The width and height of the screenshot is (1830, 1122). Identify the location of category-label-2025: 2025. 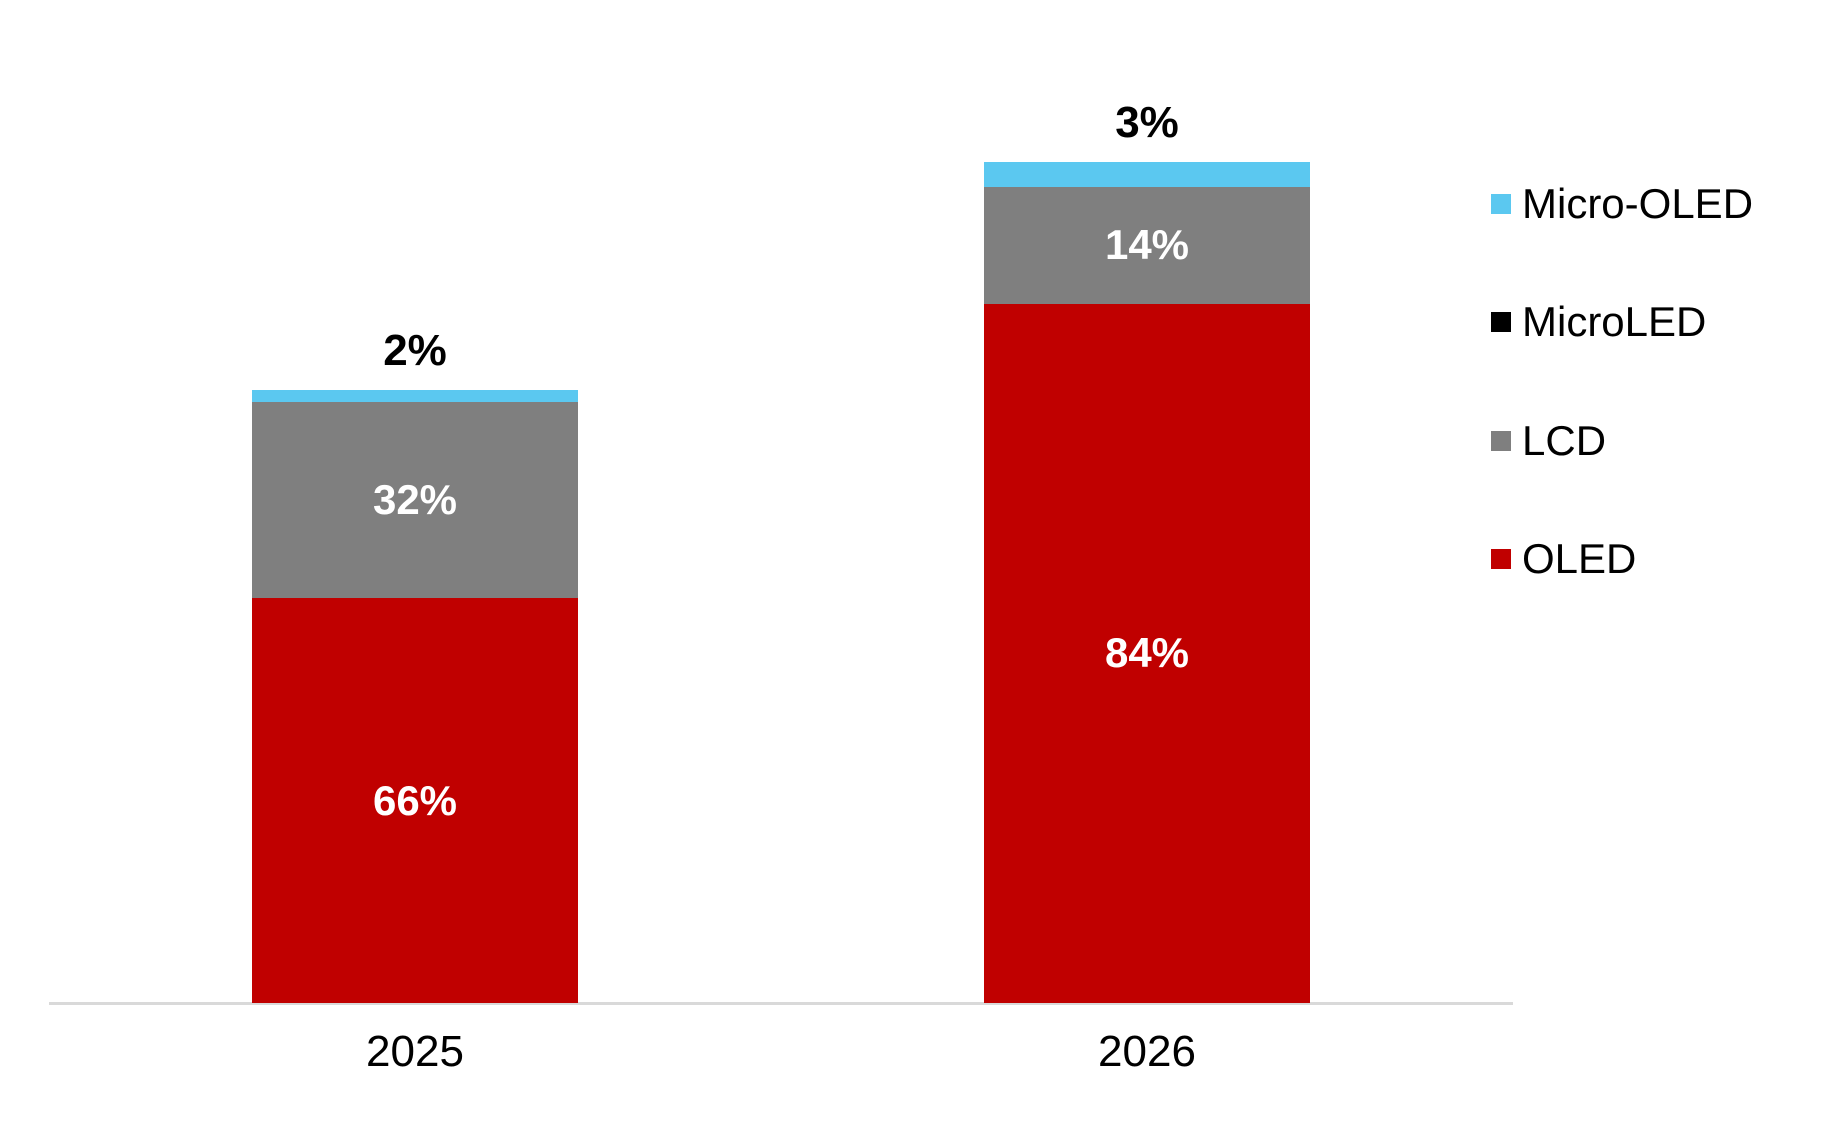
(415, 1051).